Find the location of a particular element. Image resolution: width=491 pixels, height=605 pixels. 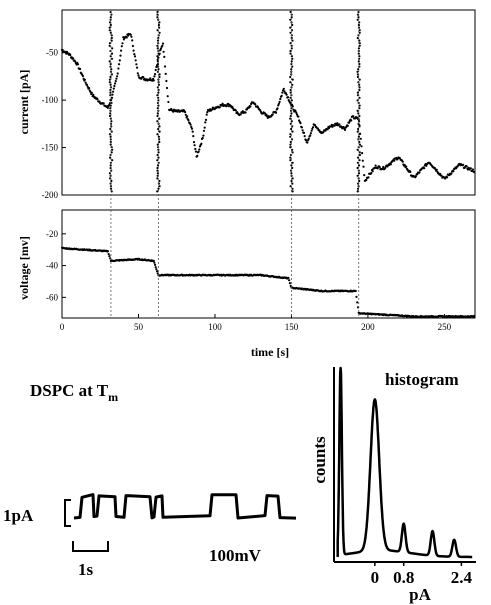

time-scale-label: 1s is located at coordinates (86, 569).